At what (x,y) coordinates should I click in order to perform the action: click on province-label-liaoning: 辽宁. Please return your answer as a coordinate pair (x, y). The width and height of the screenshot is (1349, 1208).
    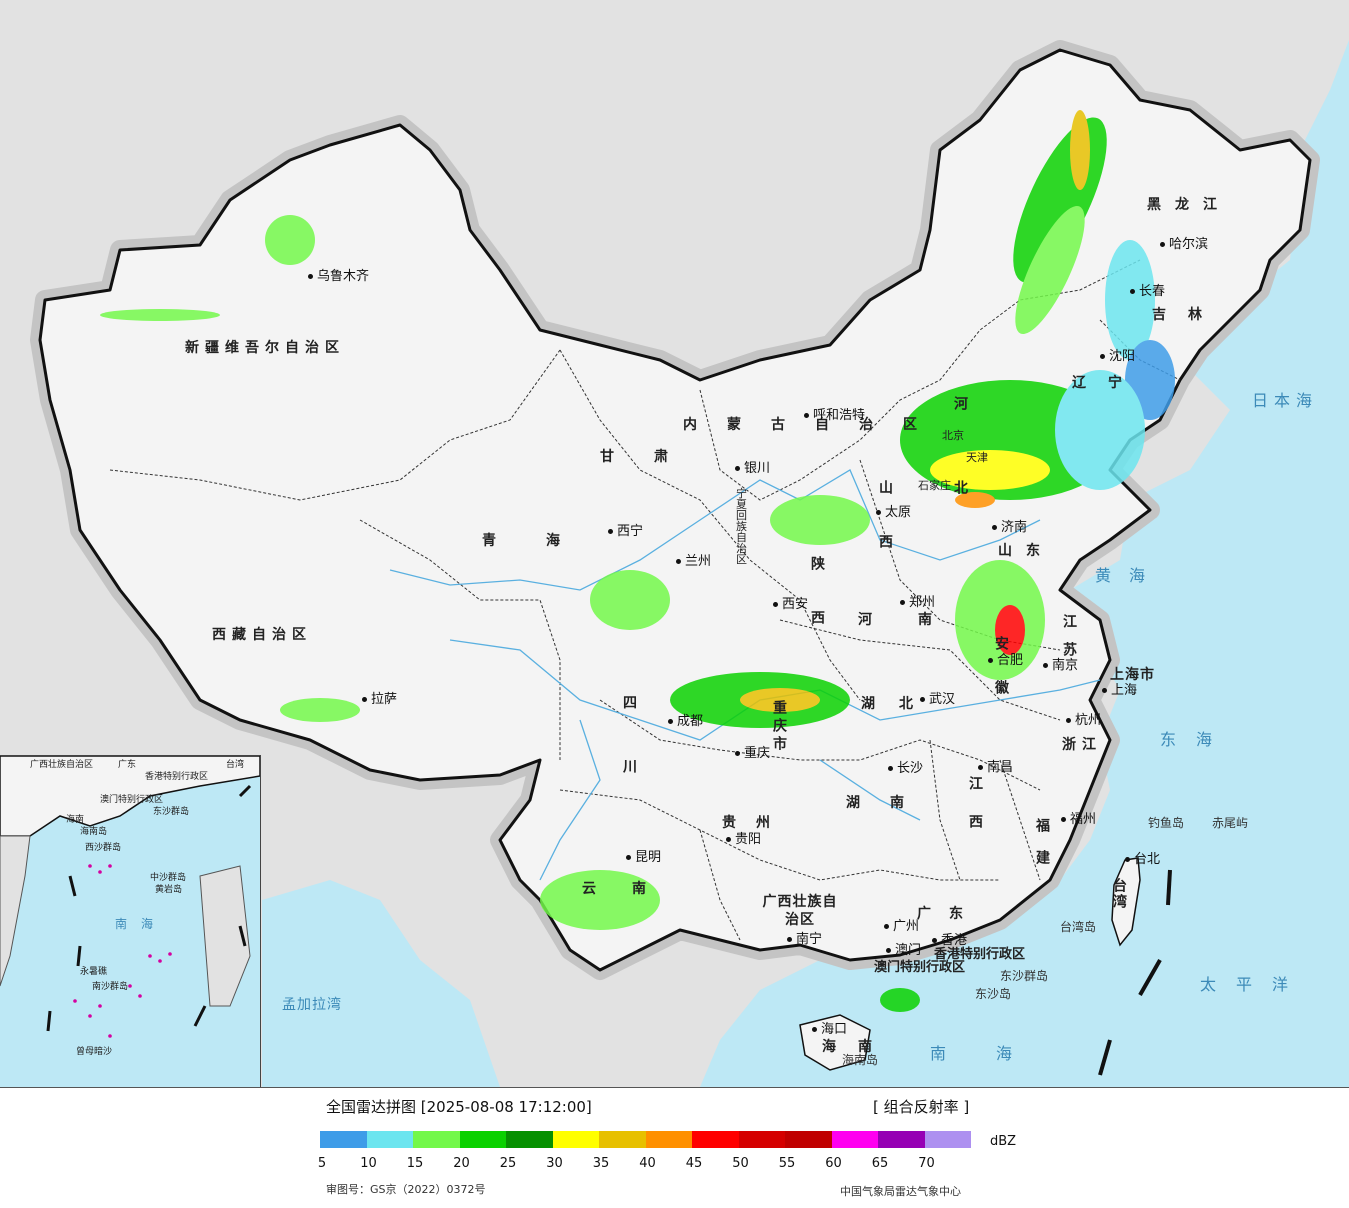
    Looking at the image, I should click on (1108, 383).